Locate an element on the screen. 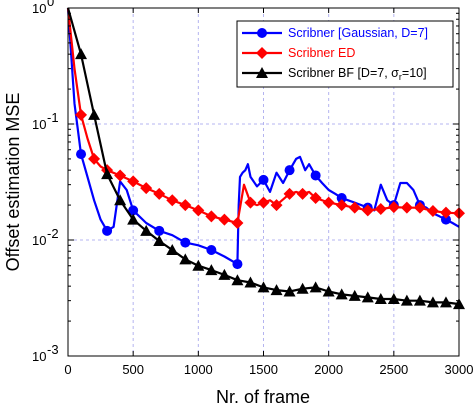 This screenshot has height=409, width=474. legend-item: Scribner [Gaussian, D=7] is located at coordinates (335, 33).